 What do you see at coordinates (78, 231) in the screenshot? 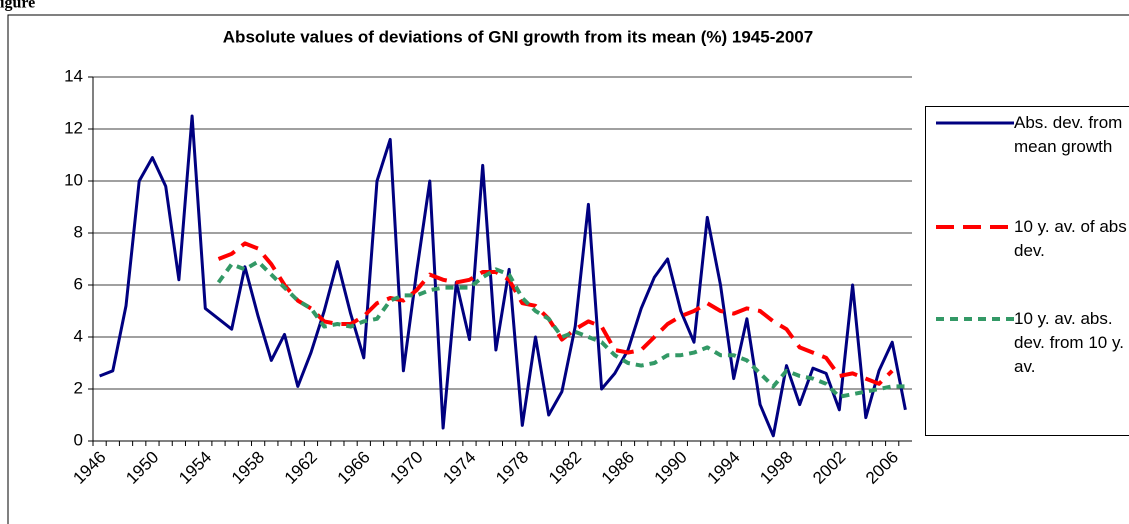
I see `y-tick-label: 8` at bounding box center [78, 231].